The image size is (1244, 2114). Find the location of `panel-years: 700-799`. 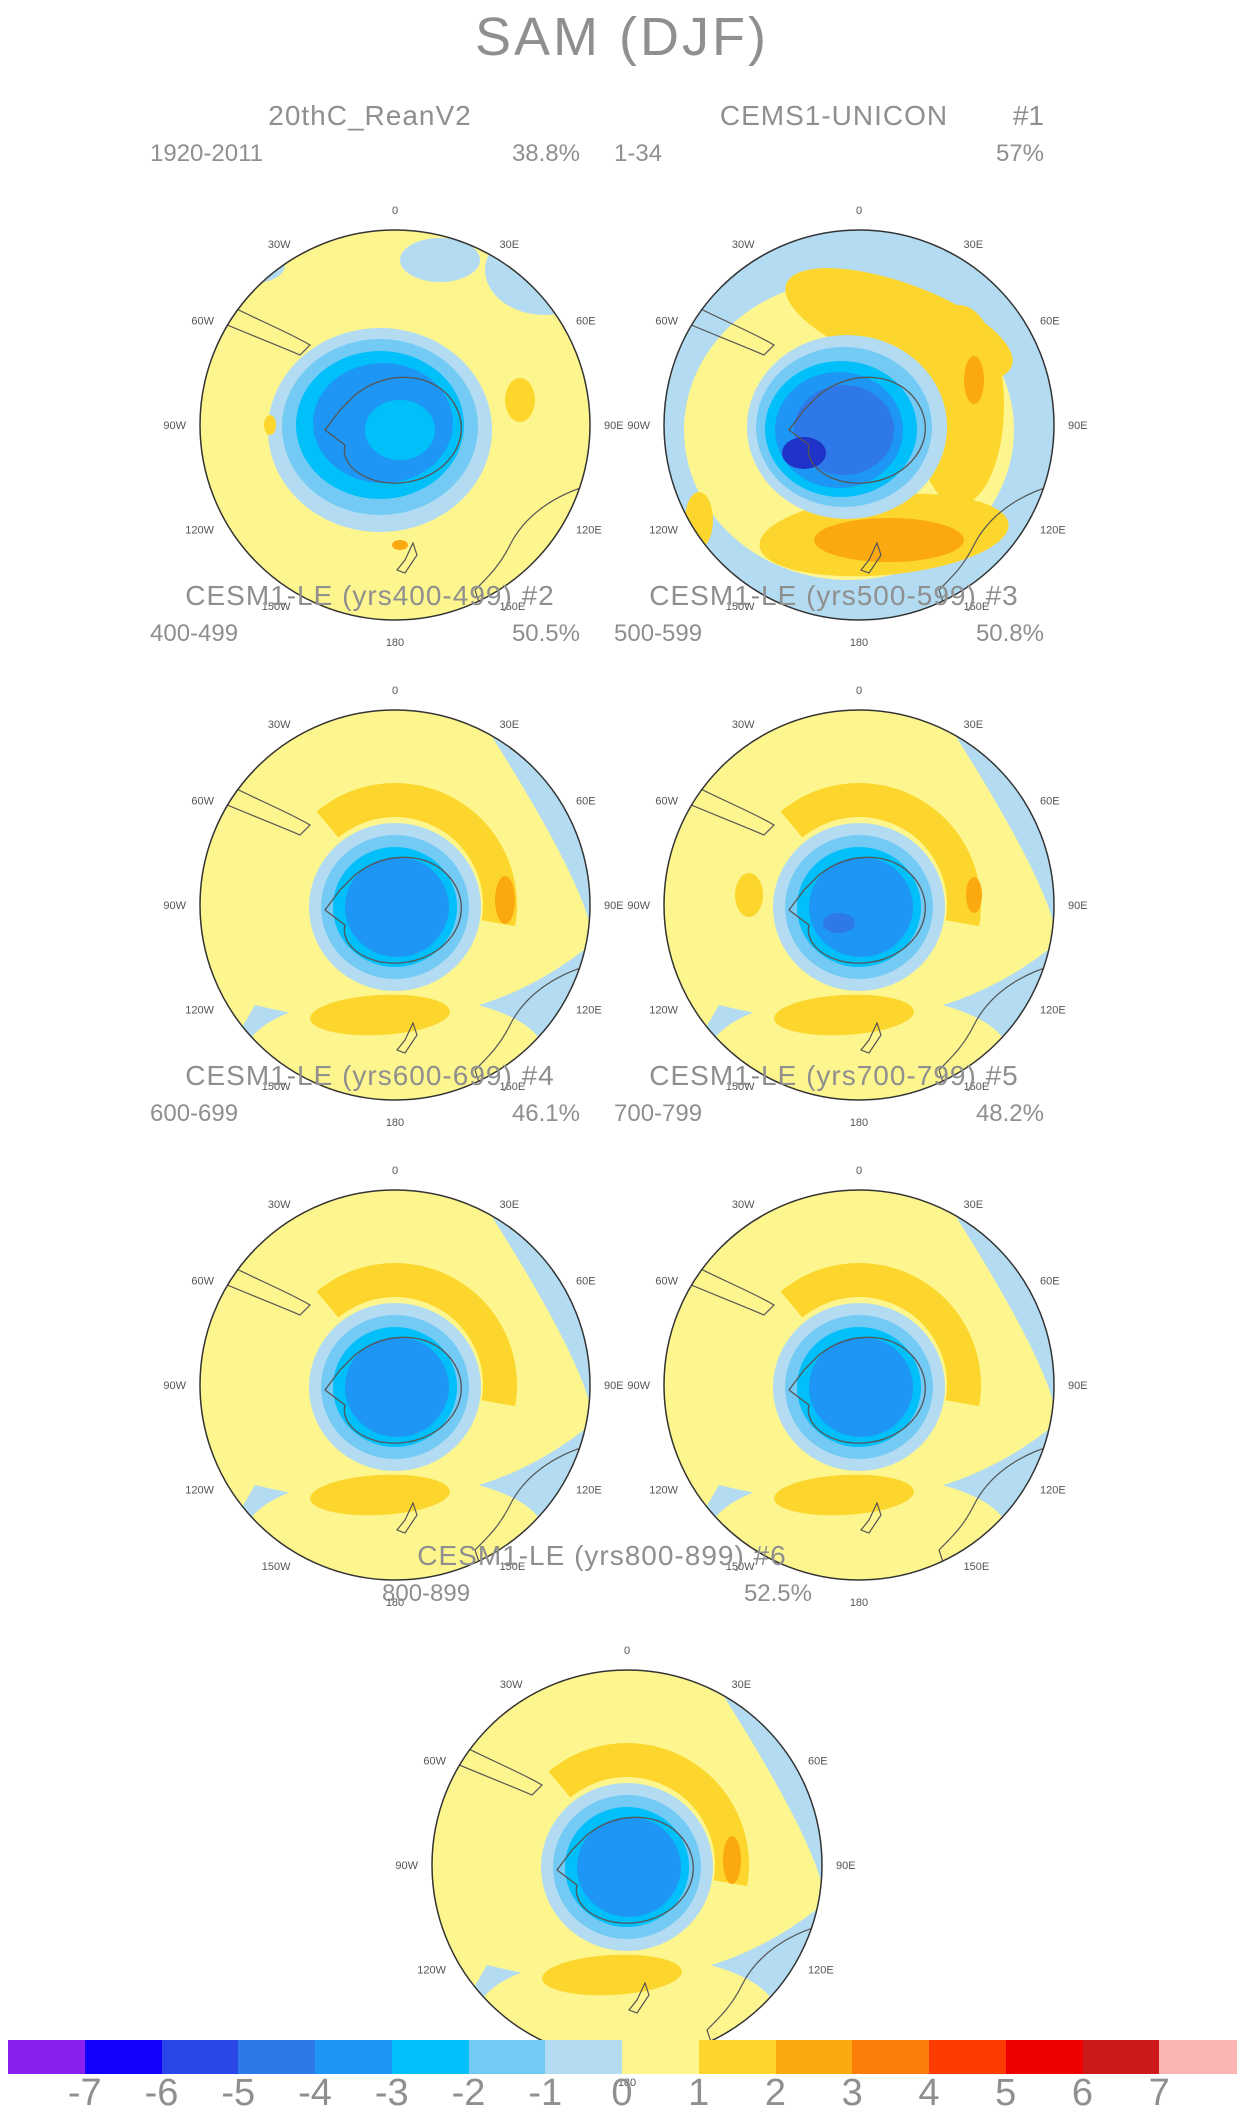

panel-years: 700-799 is located at coordinates (658, 1113).